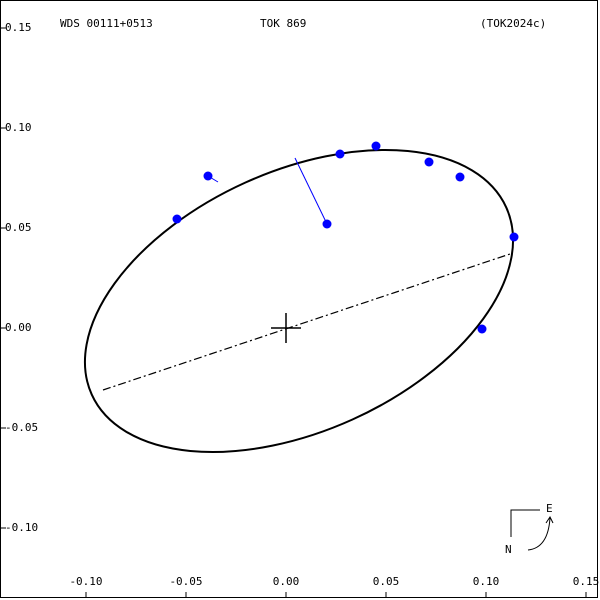 Image resolution: width=600 pixels, height=600 pixels. Describe the element at coordinates (513, 23) in the screenshot. I see `reference: (TOK2024c)` at that location.